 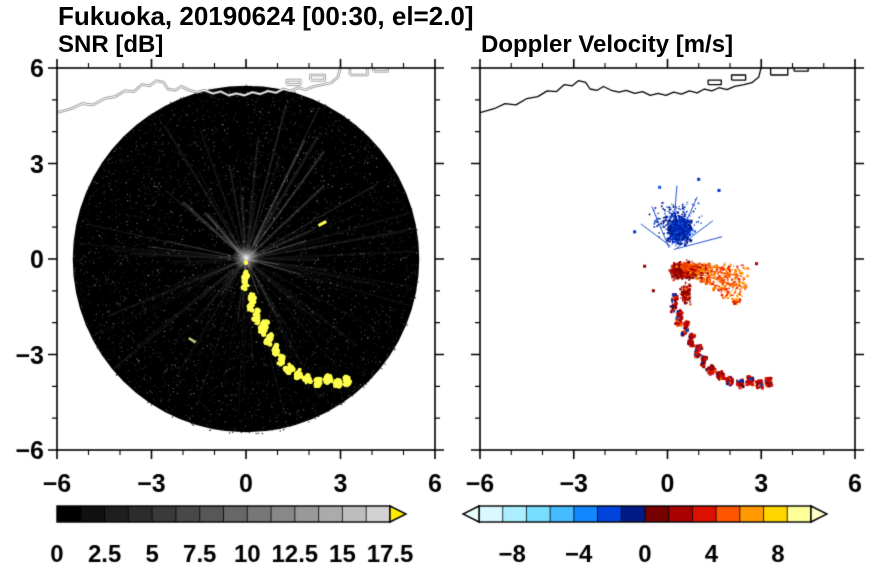 I want to click on doppler-panel-title: Doppler Velocity [m/s], so click(x=607, y=44).